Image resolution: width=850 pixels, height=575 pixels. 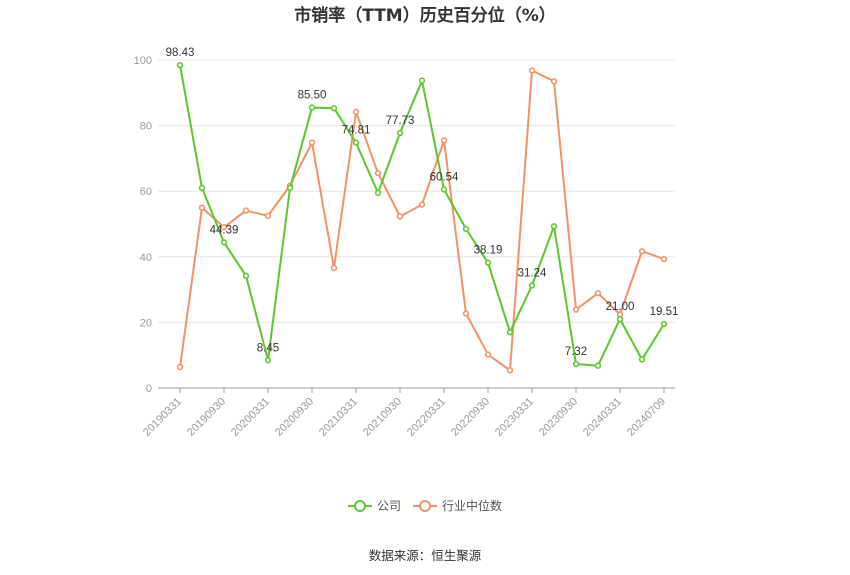 What do you see at coordinates (576, 352) in the screenshot?
I see `data-label: 7.32` at bounding box center [576, 352].